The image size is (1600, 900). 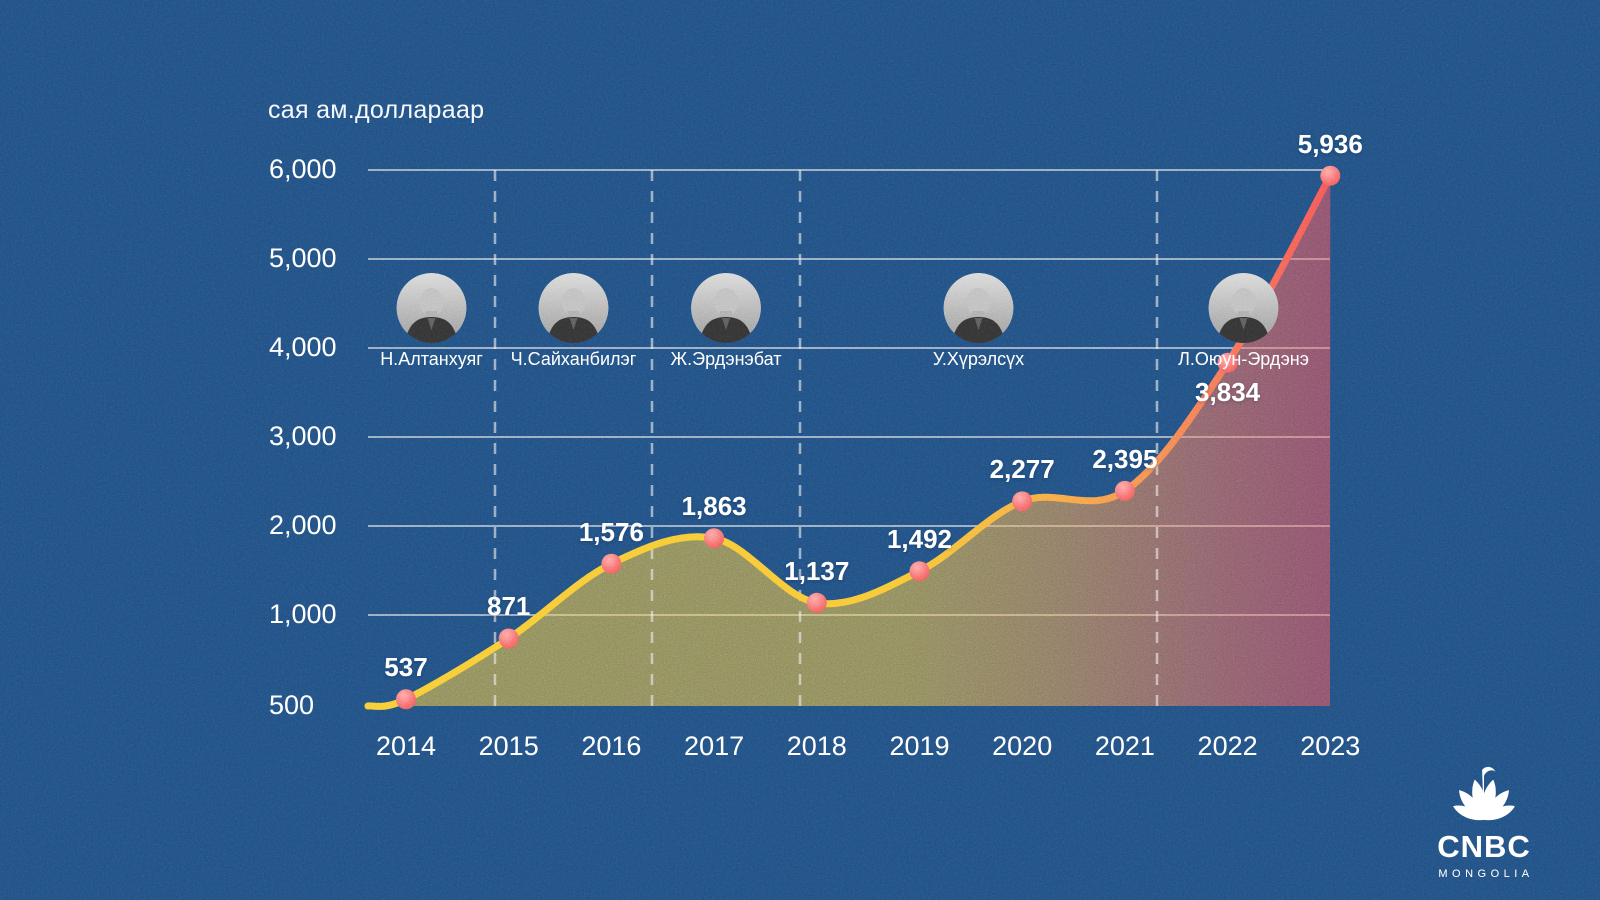 What do you see at coordinates (1124, 490) in the screenshot?
I see `data-point-2021` at bounding box center [1124, 490].